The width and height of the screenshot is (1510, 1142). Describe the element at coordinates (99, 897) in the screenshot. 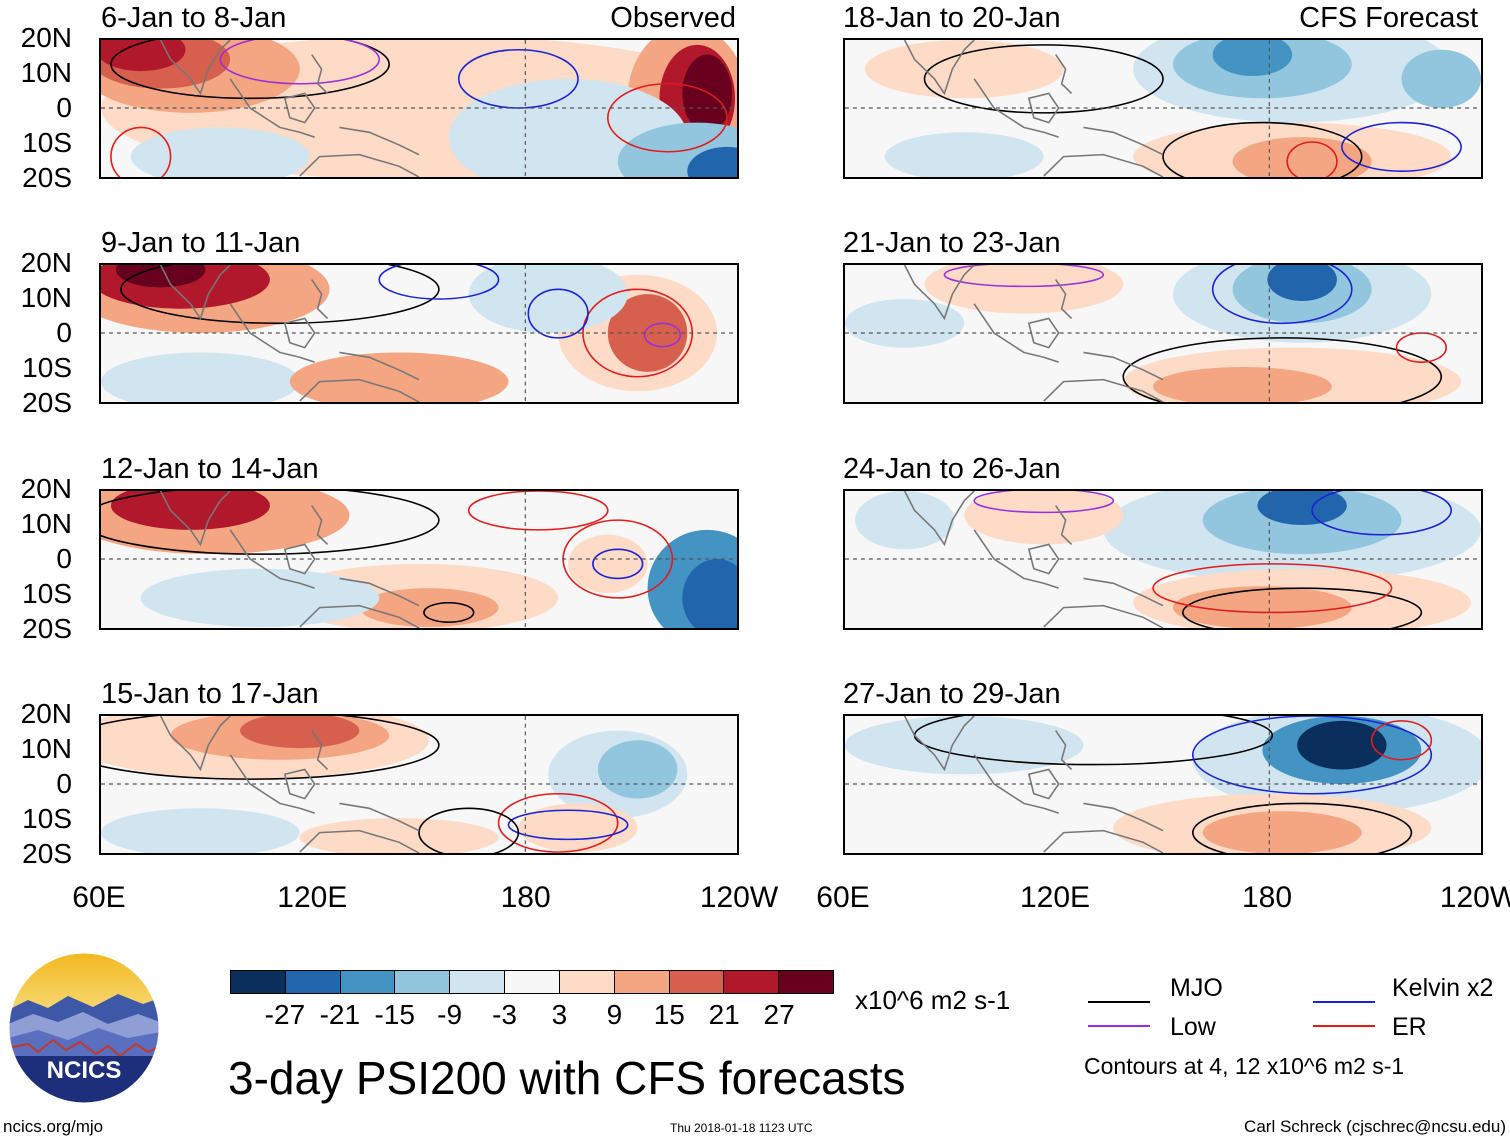

I see `x-axis-label: 60E` at that location.